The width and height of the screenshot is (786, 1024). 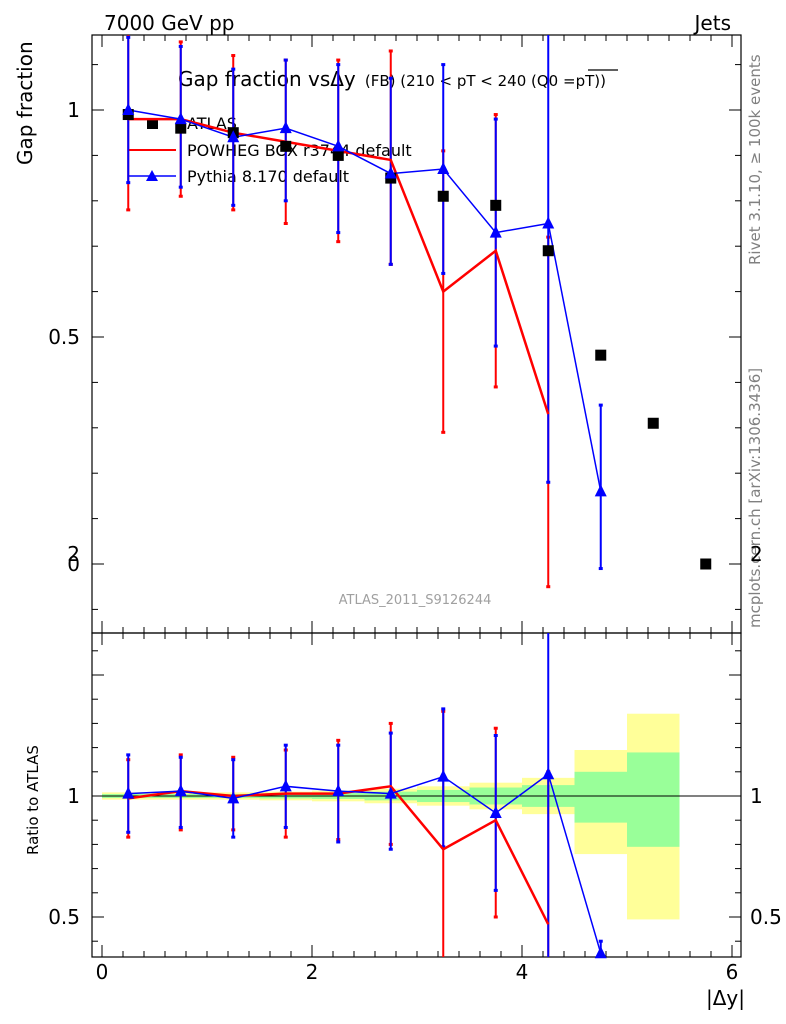 What do you see at coordinates (725, 998) in the screenshot?
I see `x-axis-label: |Δy|` at bounding box center [725, 998].